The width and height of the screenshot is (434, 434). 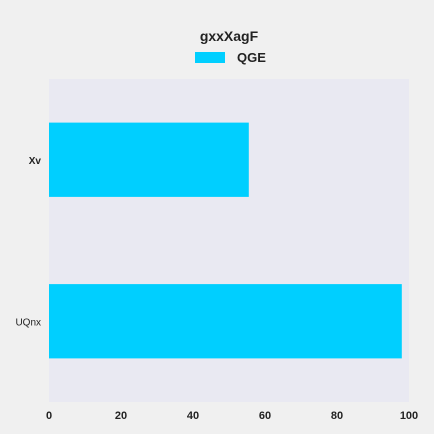 What do you see at coordinates (193, 416) in the screenshot?
I see `x-tick-label-40: 40` at bounding box center [193, 416].